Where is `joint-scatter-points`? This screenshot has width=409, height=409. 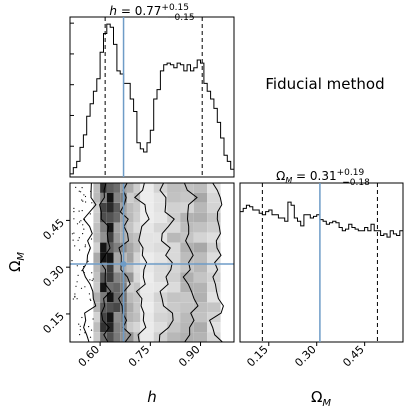 joint-scatter-points is located at coordinates (82, 262).